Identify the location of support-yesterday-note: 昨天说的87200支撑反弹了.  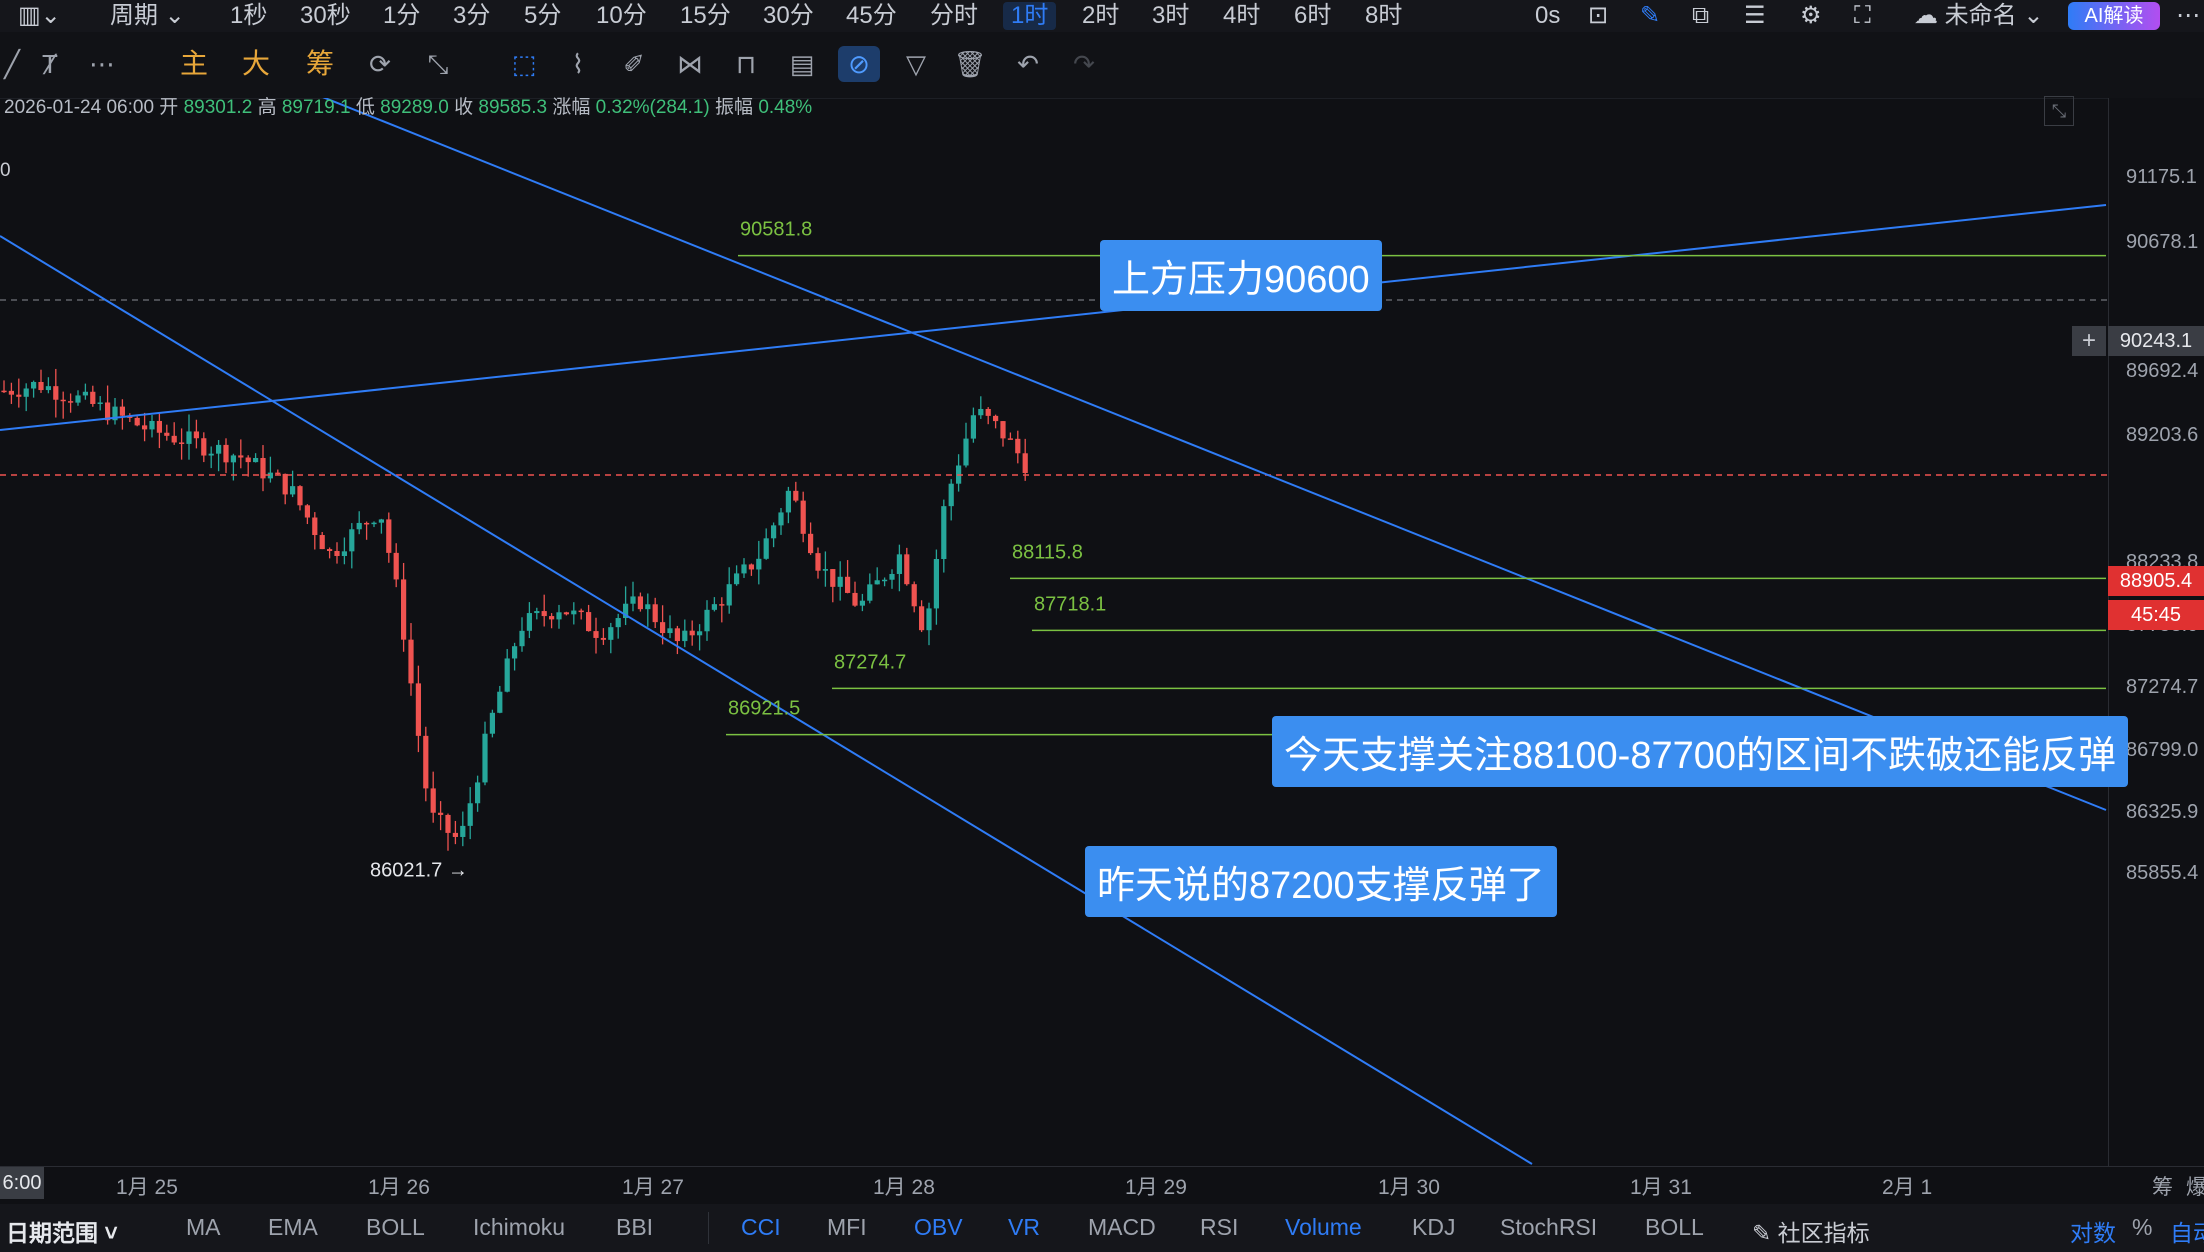
(1321, 881).